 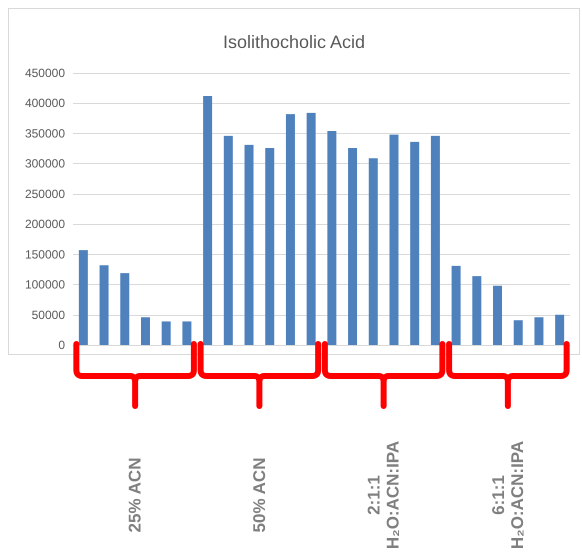 I want to click on y-tick-label: 200000, so click(x=45, y=224).